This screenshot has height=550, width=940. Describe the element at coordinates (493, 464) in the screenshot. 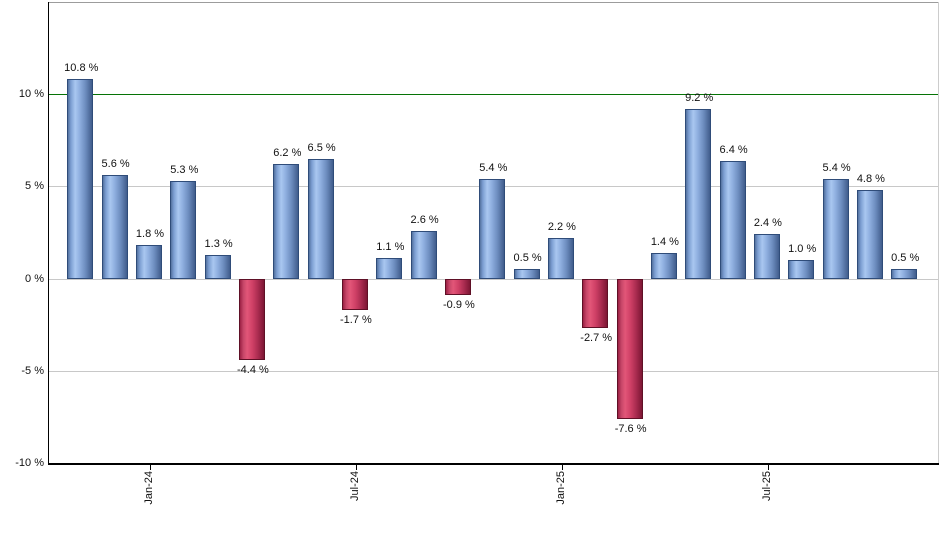

I see `x-axis-line` at that location.